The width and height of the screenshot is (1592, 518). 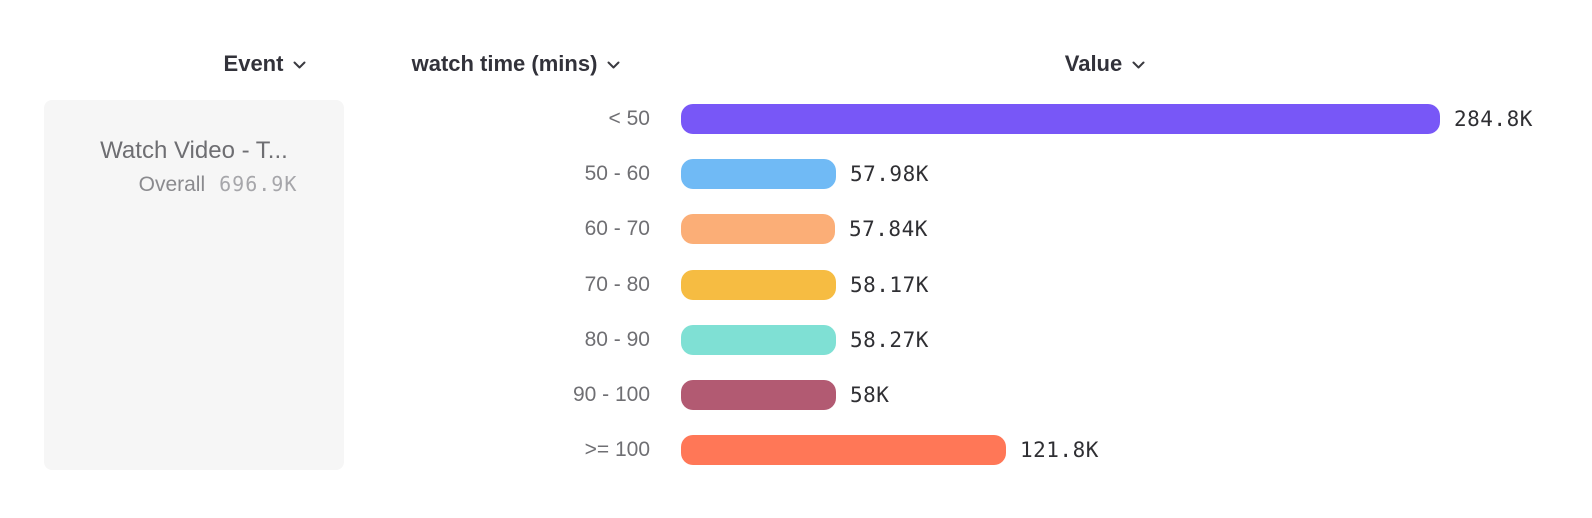 I want to click on event-legend-card: Watch Video - T... Overall 696.9K, so click(x=194, y=285).